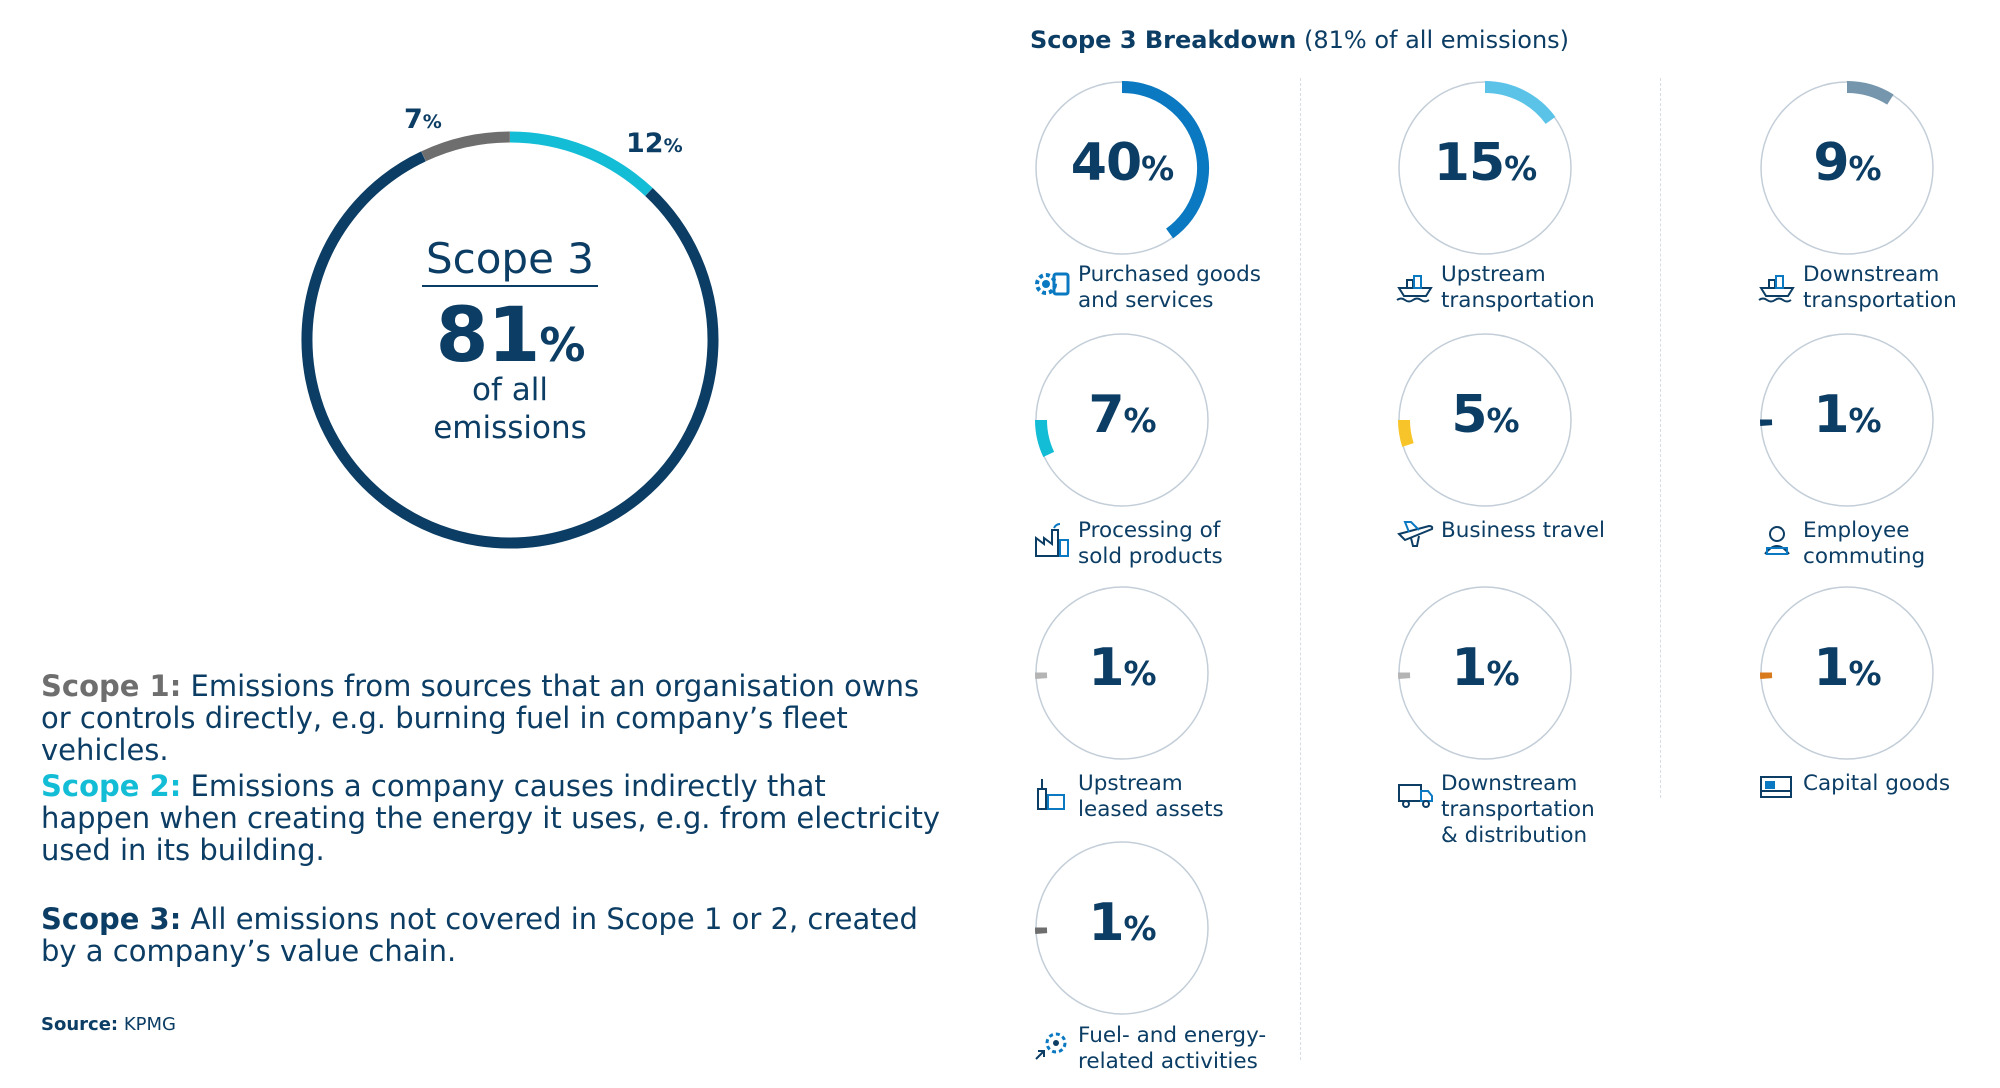 This screenshot has width=2000, height=1088. Describe the element at coordinates (1150, 557) in the screenshot. I see `breakdown-label-line: sold products` at that location.